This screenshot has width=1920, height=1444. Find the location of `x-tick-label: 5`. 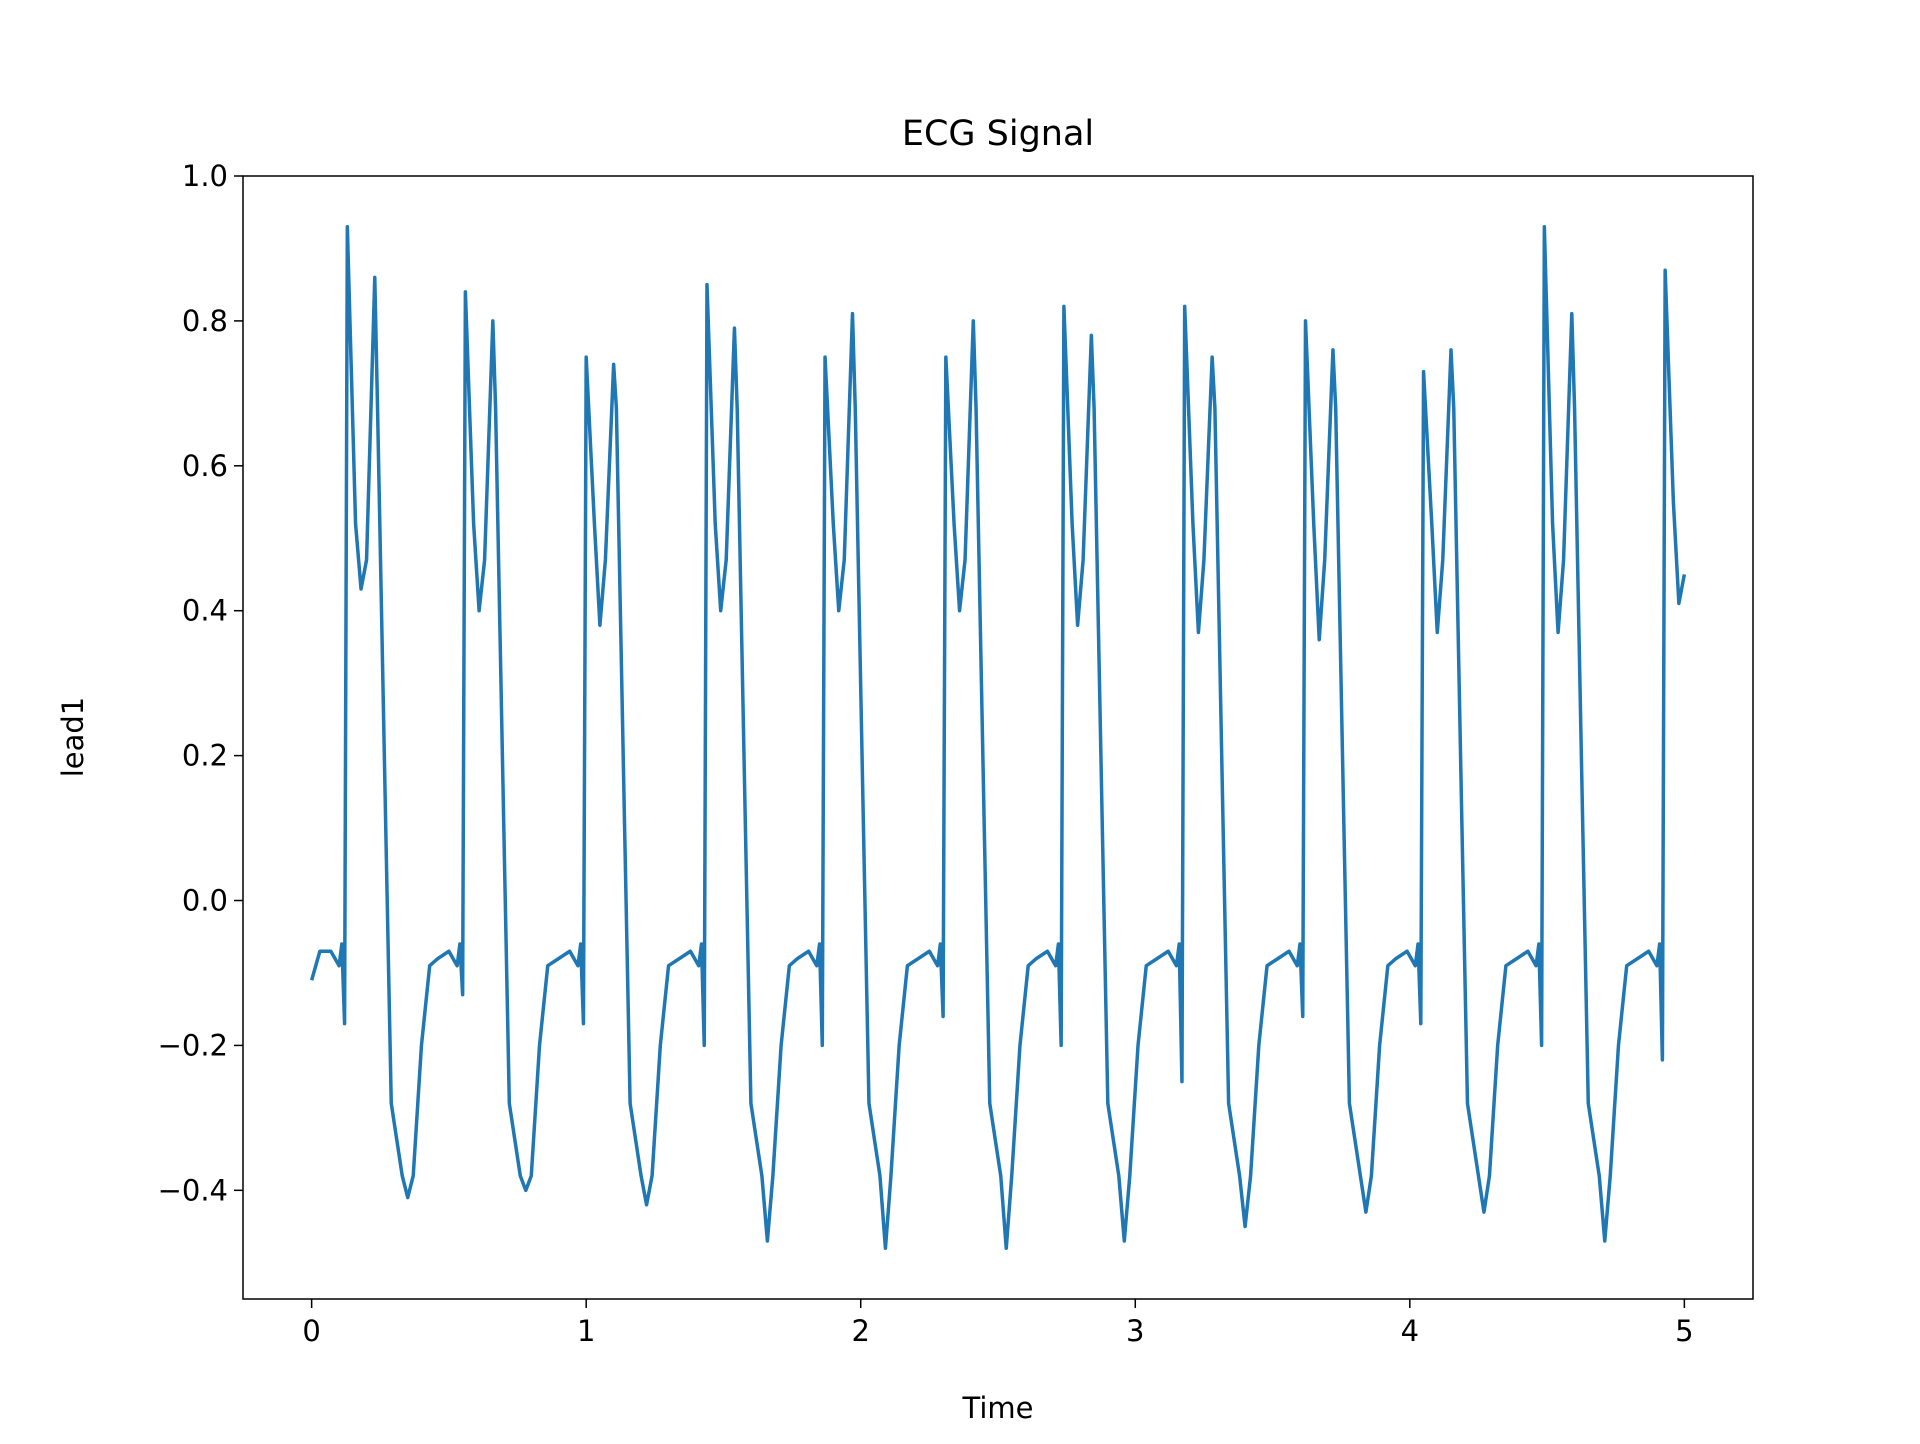

x-tick-label: 5 is located at coordinates (1684, 1331).